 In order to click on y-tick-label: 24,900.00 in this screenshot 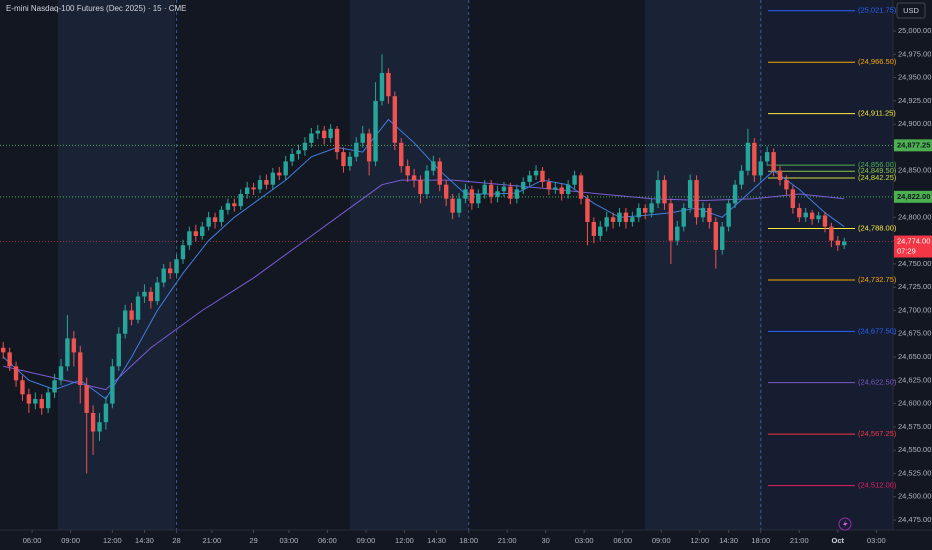, I will do `click(914, 123)`.